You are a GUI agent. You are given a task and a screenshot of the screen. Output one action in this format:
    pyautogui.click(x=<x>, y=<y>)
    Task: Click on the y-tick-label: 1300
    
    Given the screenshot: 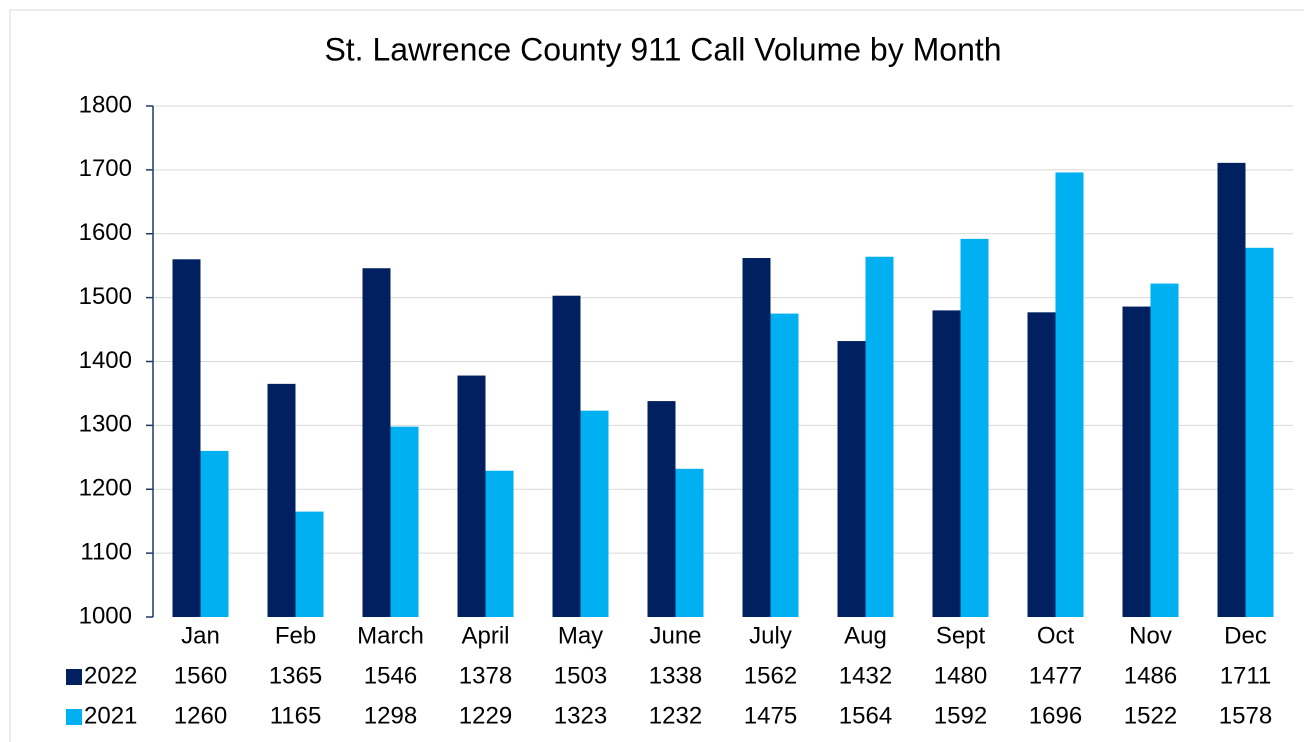 What is the action you would take?
    pyautogui.click(x=105, y=424)
    